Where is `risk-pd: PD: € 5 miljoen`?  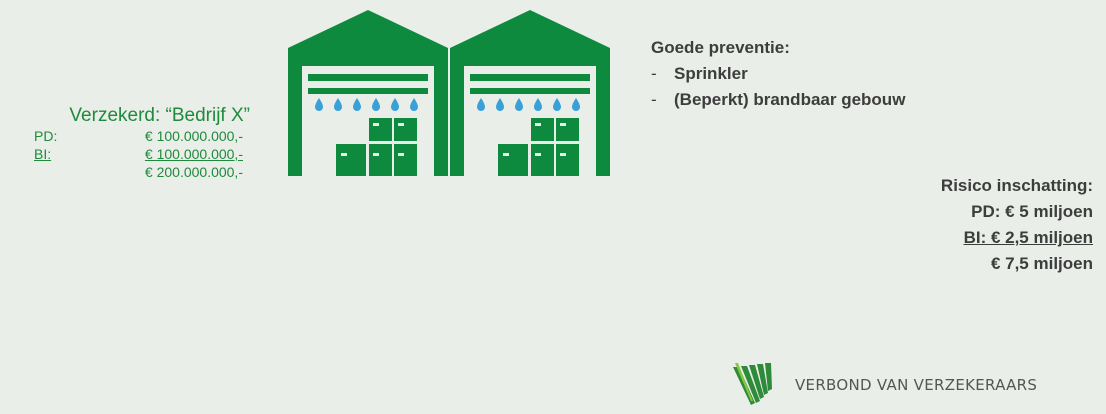
risk-pd: PD: € 5 miljoen is located at coordinates (1032, 211).